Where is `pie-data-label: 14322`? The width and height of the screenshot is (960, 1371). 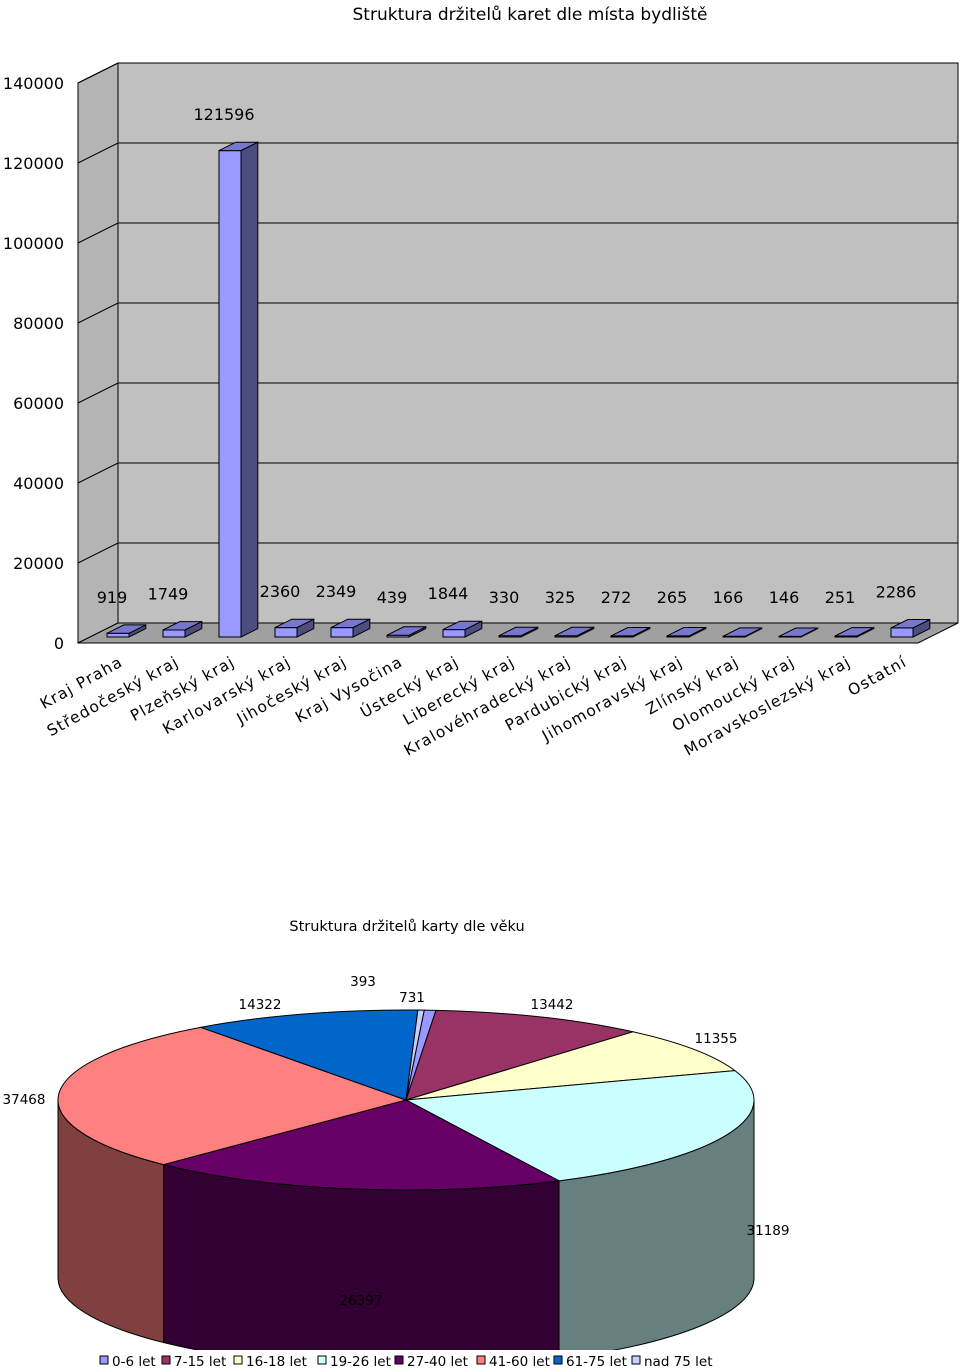
pie-data-label: 14322 is located at coordinates (260, 1005).